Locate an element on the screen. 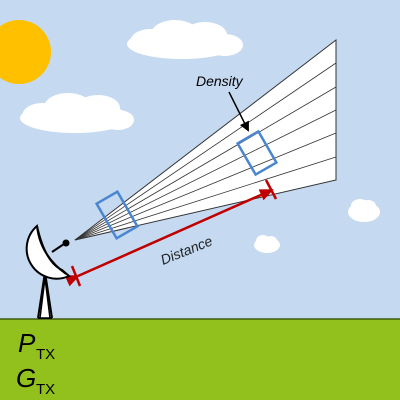 This screenshot has height=400, width=400. far-density-box is located at coordinates (257, 153).